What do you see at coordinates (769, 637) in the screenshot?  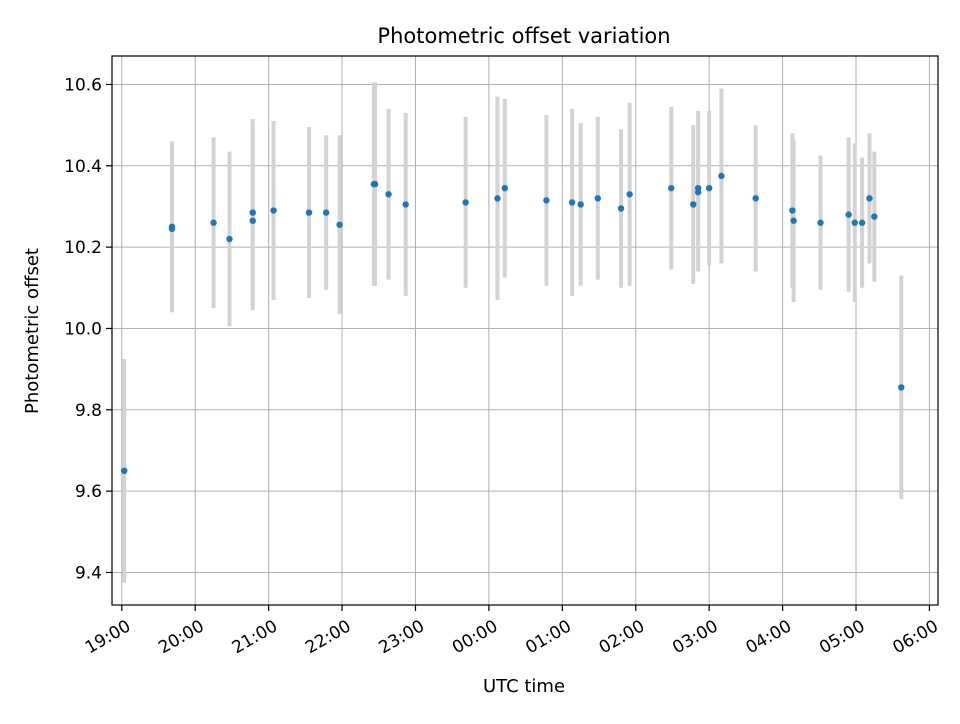 I see `x-tick-label: 04:00` at bounding box center [769, 637].